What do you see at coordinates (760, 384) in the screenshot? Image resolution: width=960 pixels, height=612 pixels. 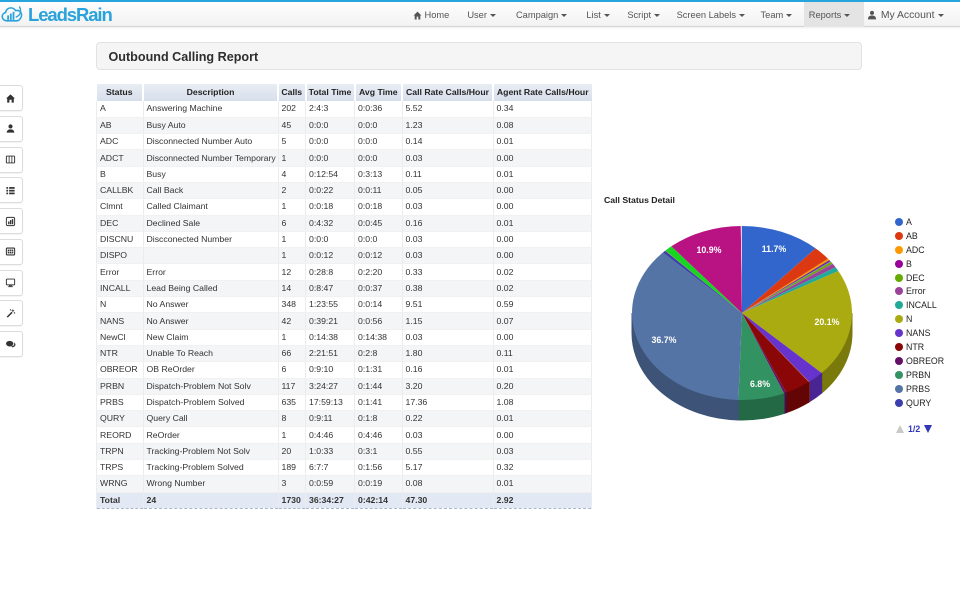 I see `svg-text: 6.8%` at bounding box center [760, 384].